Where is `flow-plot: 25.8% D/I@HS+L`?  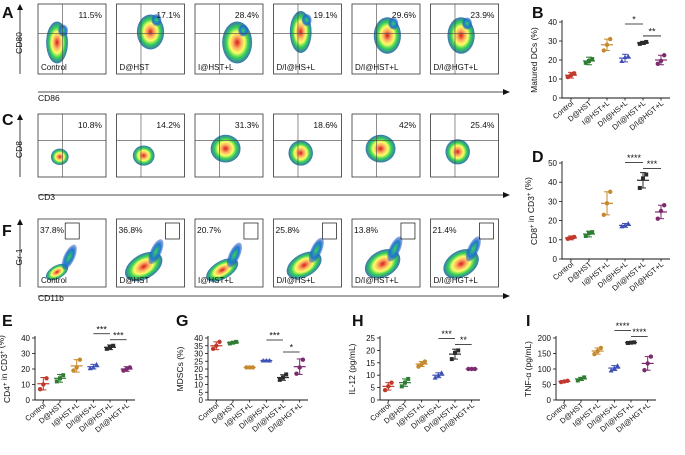
flow-plot: 25.8% D/I@HS+L is located at coordinates (307, 253).